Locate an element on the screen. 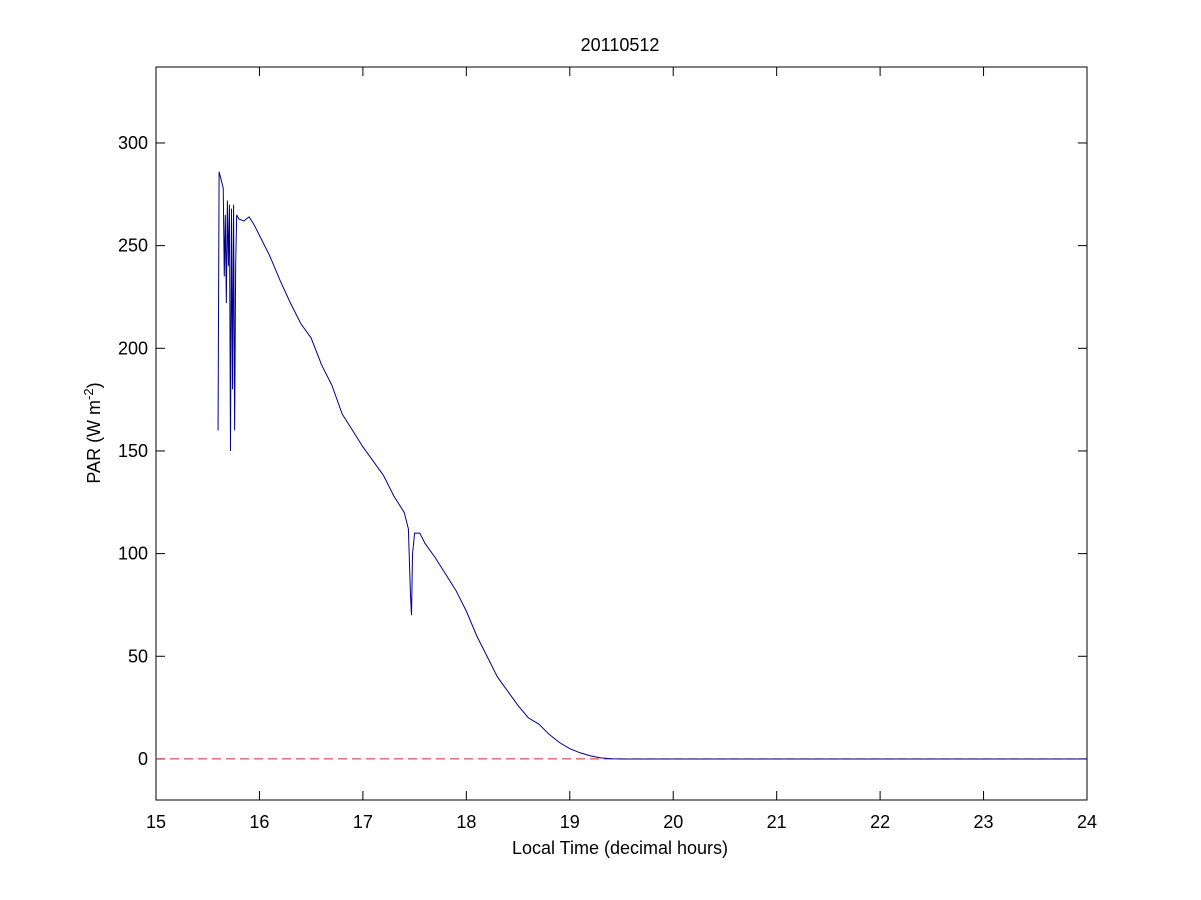 The height and width of the screenshot is (900, 1201). x-tick-label: 23 is located at coordinates (984, 822).